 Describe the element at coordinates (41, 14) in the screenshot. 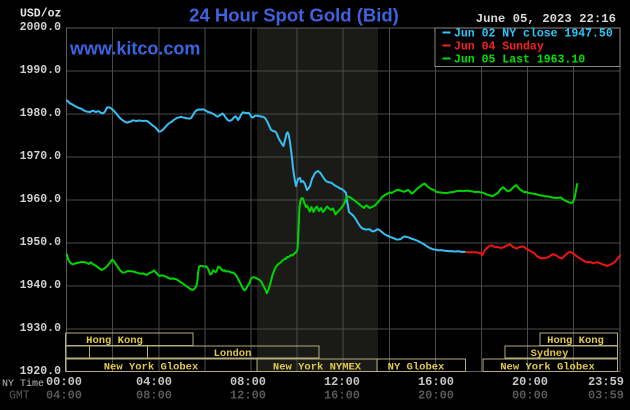

I see `svg-text: USD/oz` at that location.